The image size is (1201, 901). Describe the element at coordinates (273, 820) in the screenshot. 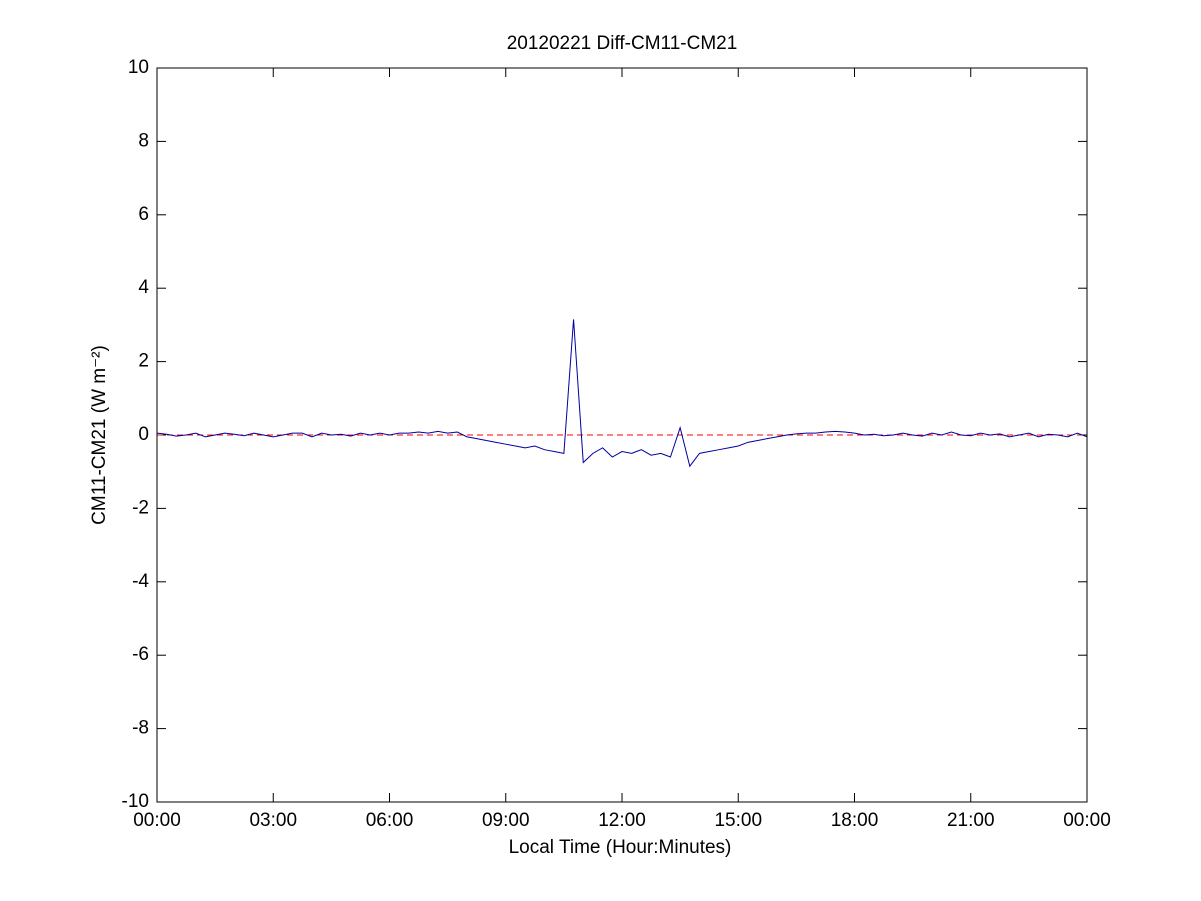

I see `x-tick-label: 03:00` at that location.